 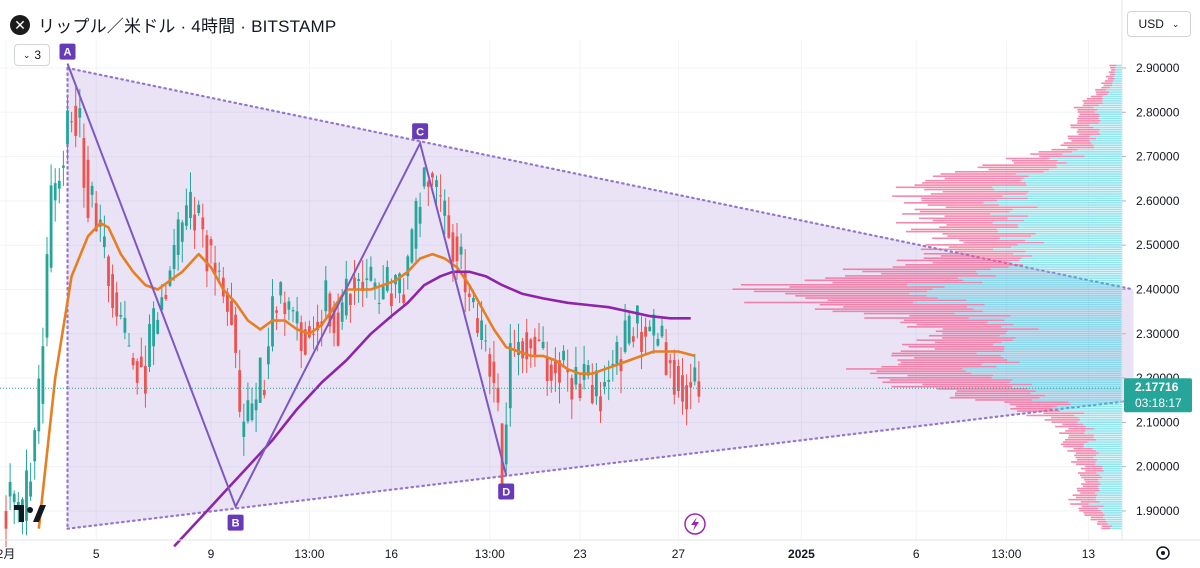 What do you see at coordinates (1158, 334) in the screenshot?
I see `y-tick-label: 2.30000` at bounding box center [1158, 334].